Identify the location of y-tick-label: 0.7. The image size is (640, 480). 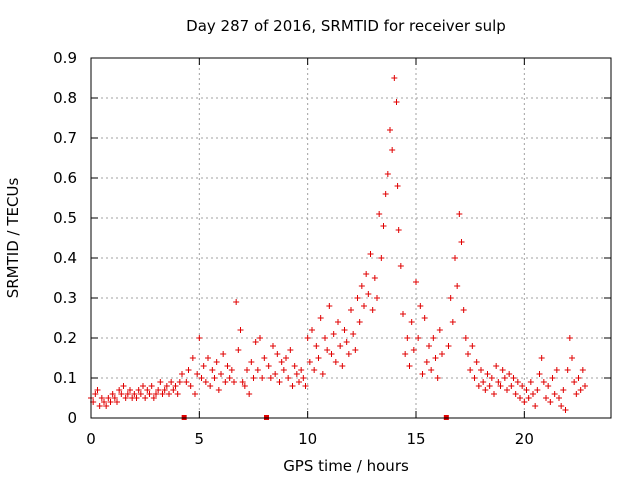
(65, 138).